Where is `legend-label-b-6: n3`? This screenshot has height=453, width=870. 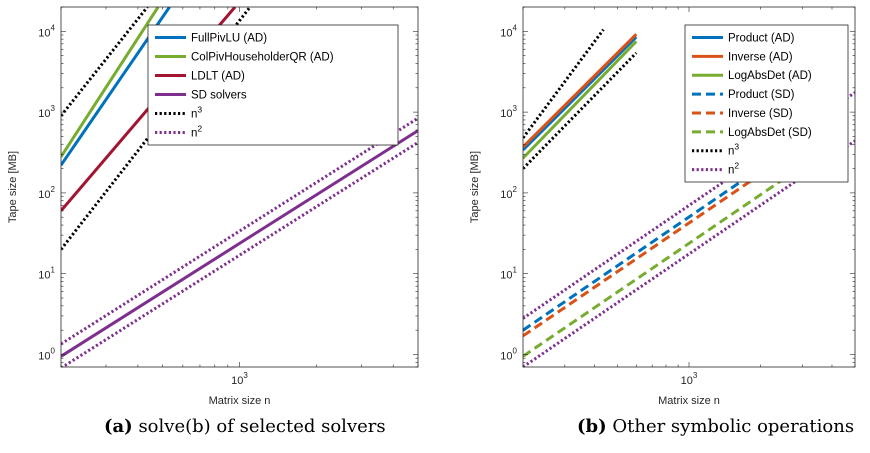 legend-label-b-6: n3 is located at coordinates (733, 150).